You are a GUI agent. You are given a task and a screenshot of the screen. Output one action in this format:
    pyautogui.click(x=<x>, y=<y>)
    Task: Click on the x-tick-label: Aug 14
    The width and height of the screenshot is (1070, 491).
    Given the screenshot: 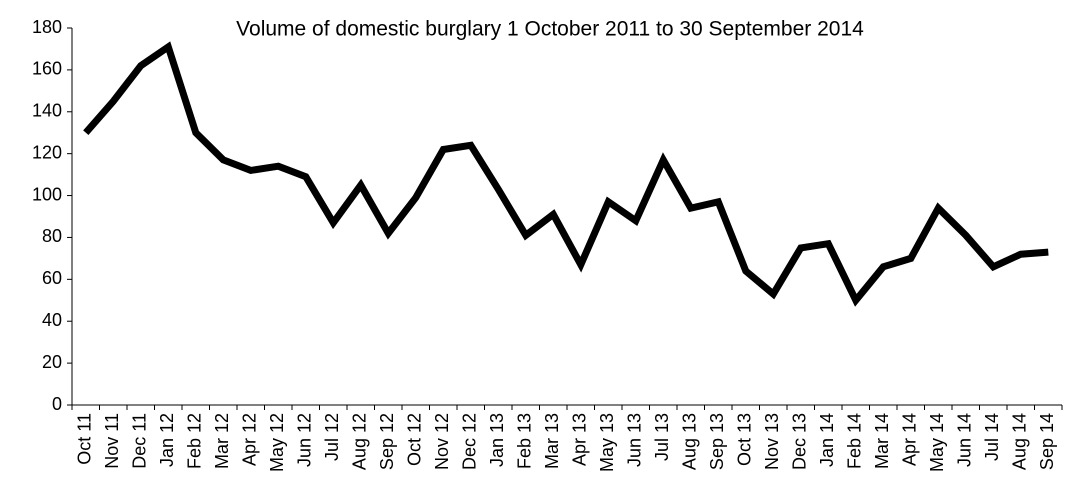 What is the action you would take?
    pyautogui.click(x=1020, y=441)
    